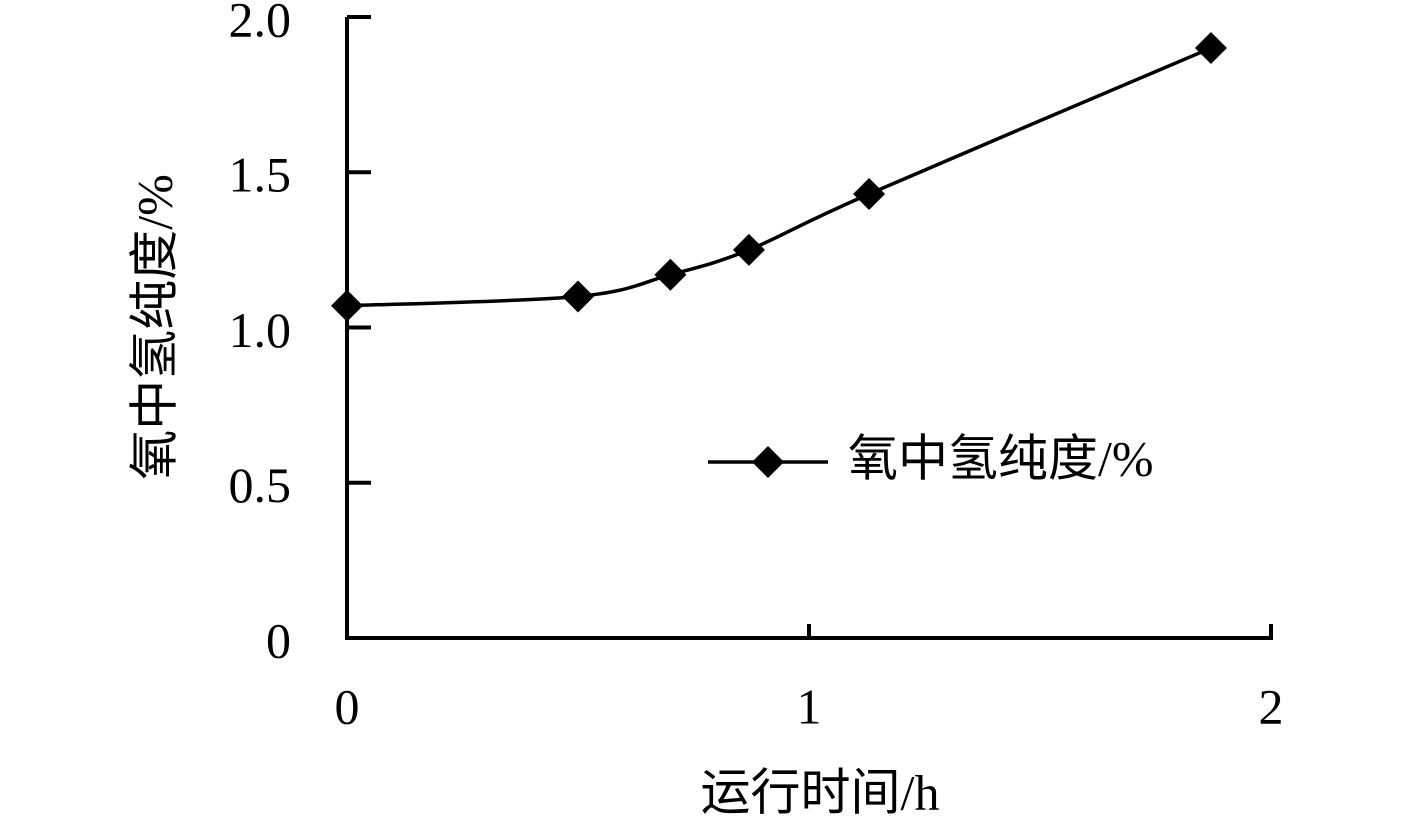 The image size is (1417, 832). I want to click on legend-label: 氧中氢纯度/%, so click(1001, 458).